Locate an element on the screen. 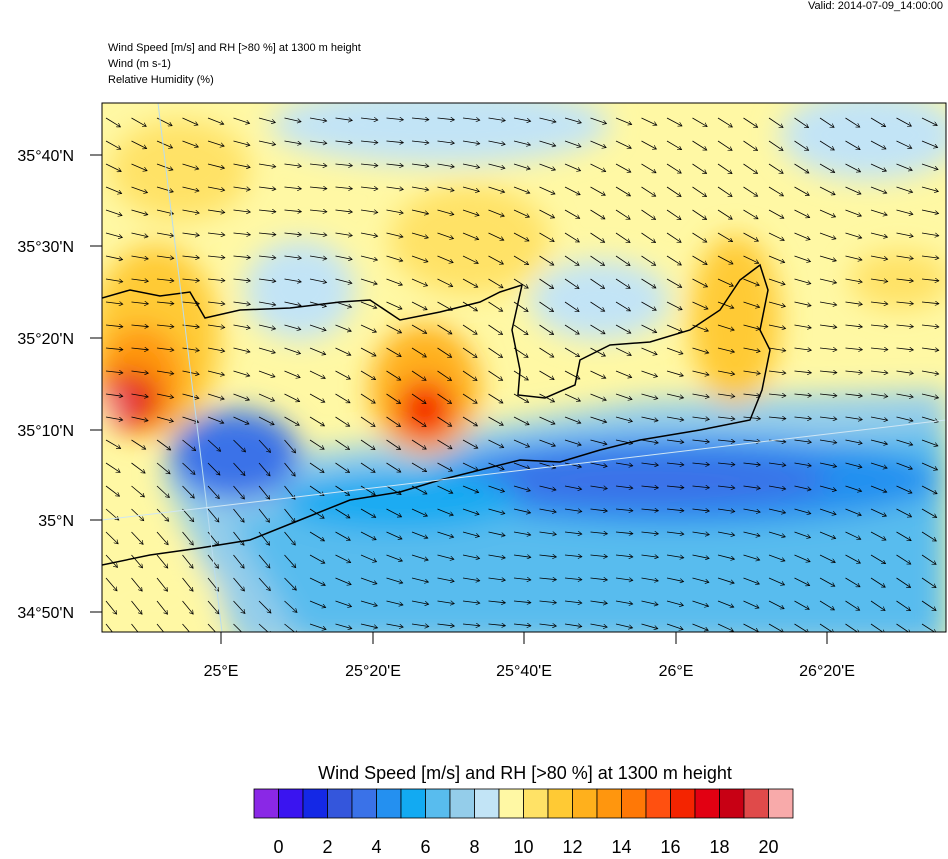 Image resolution: width=948 pixels, height=859 pixels. lat-label: 35°N is located at coordinates (56, 521).